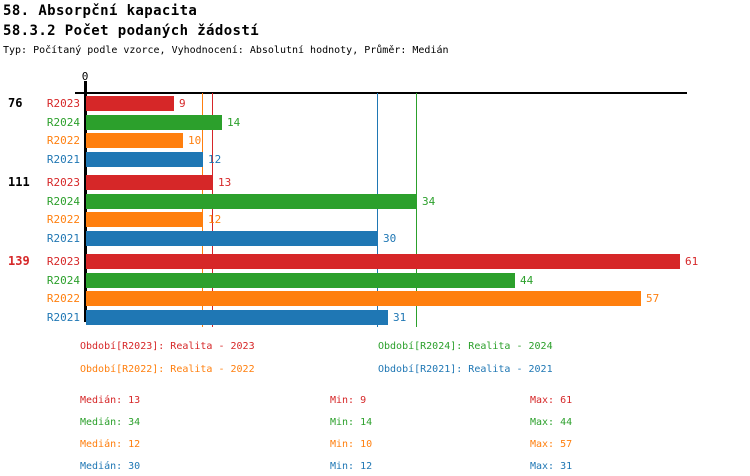 This screenshot has width=750, height=476. I want to click on group-total-label: 139, so click(19, 261).